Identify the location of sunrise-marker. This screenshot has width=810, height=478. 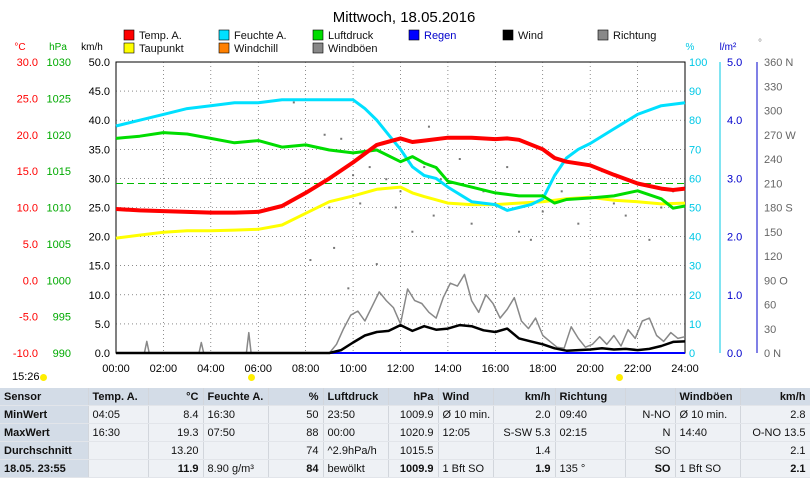
(251, 377).